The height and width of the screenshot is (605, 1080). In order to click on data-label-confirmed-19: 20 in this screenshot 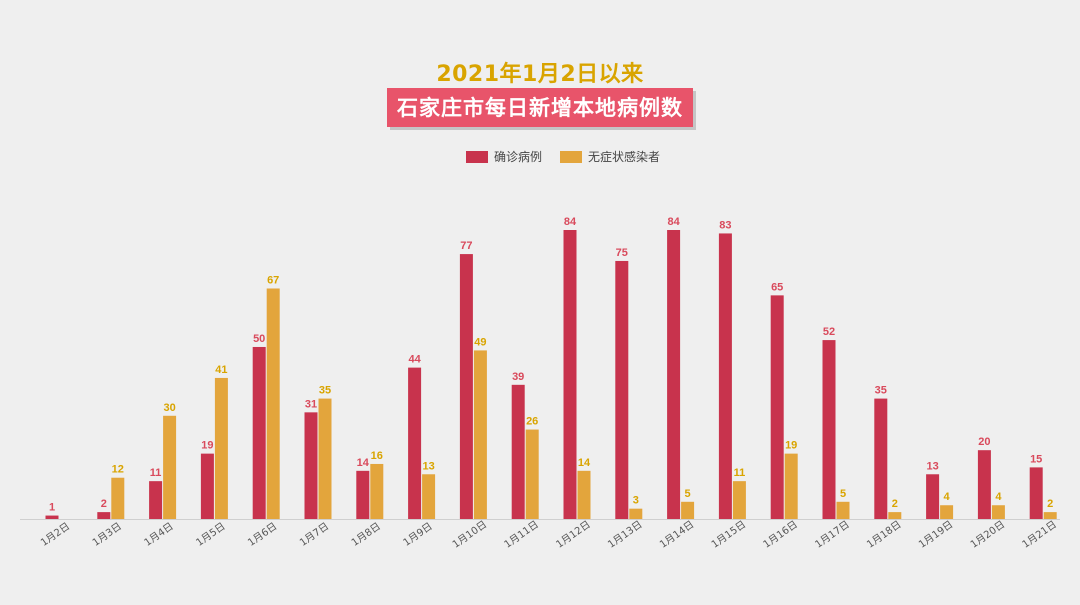, I will do `click(984, 442)`.